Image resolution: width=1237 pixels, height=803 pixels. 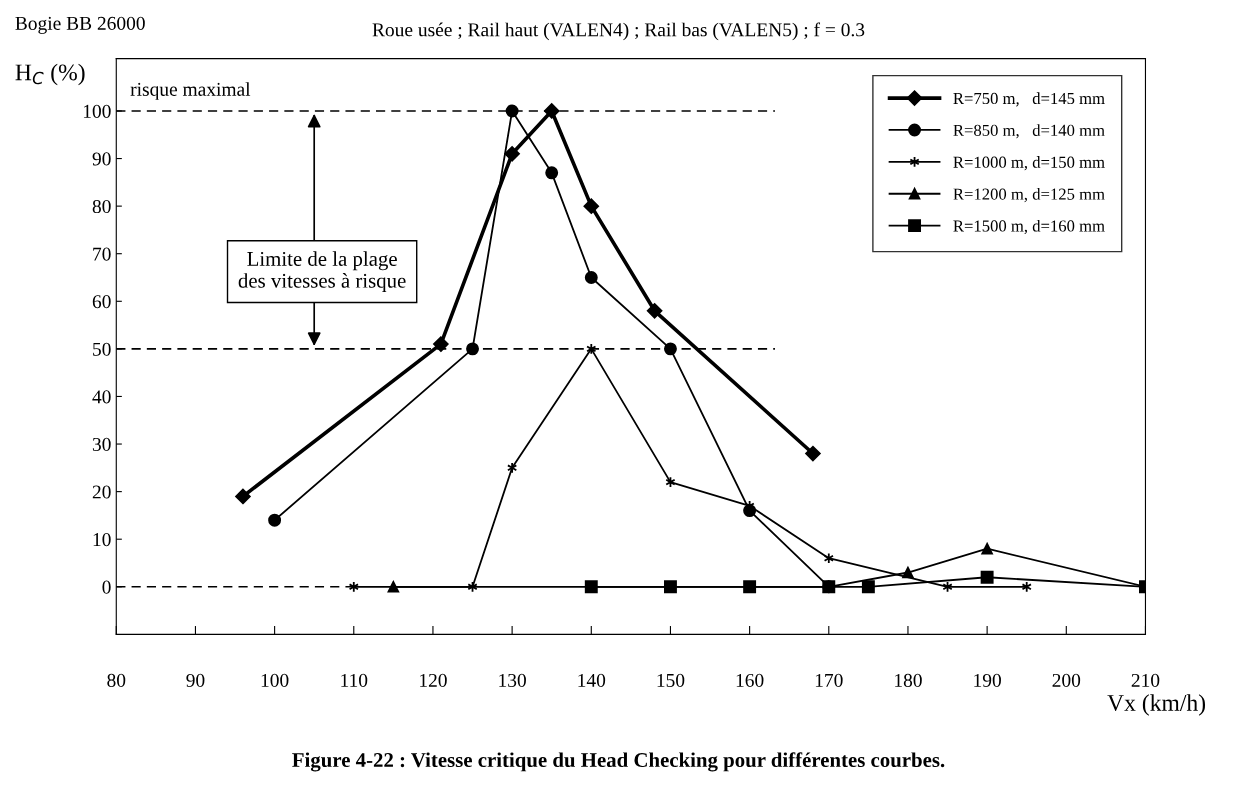 I want to click on y-tick-label: 80, so click(x=101, y=206).